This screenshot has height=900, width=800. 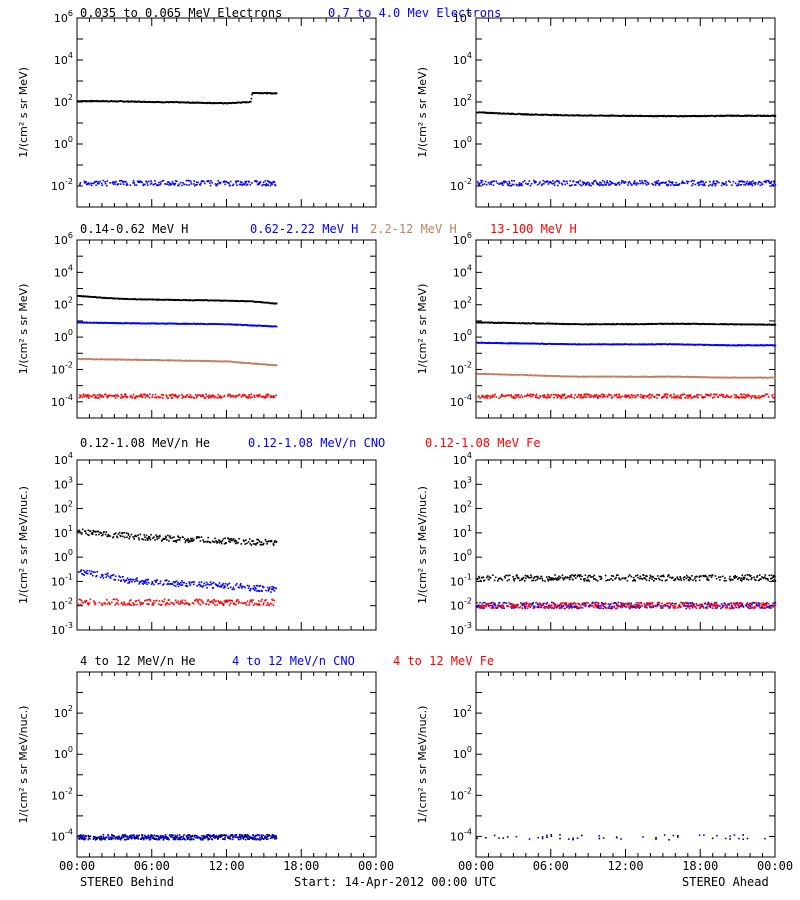 I want to click on y-tick-label: 10⁴, so click(x=462, y=59).